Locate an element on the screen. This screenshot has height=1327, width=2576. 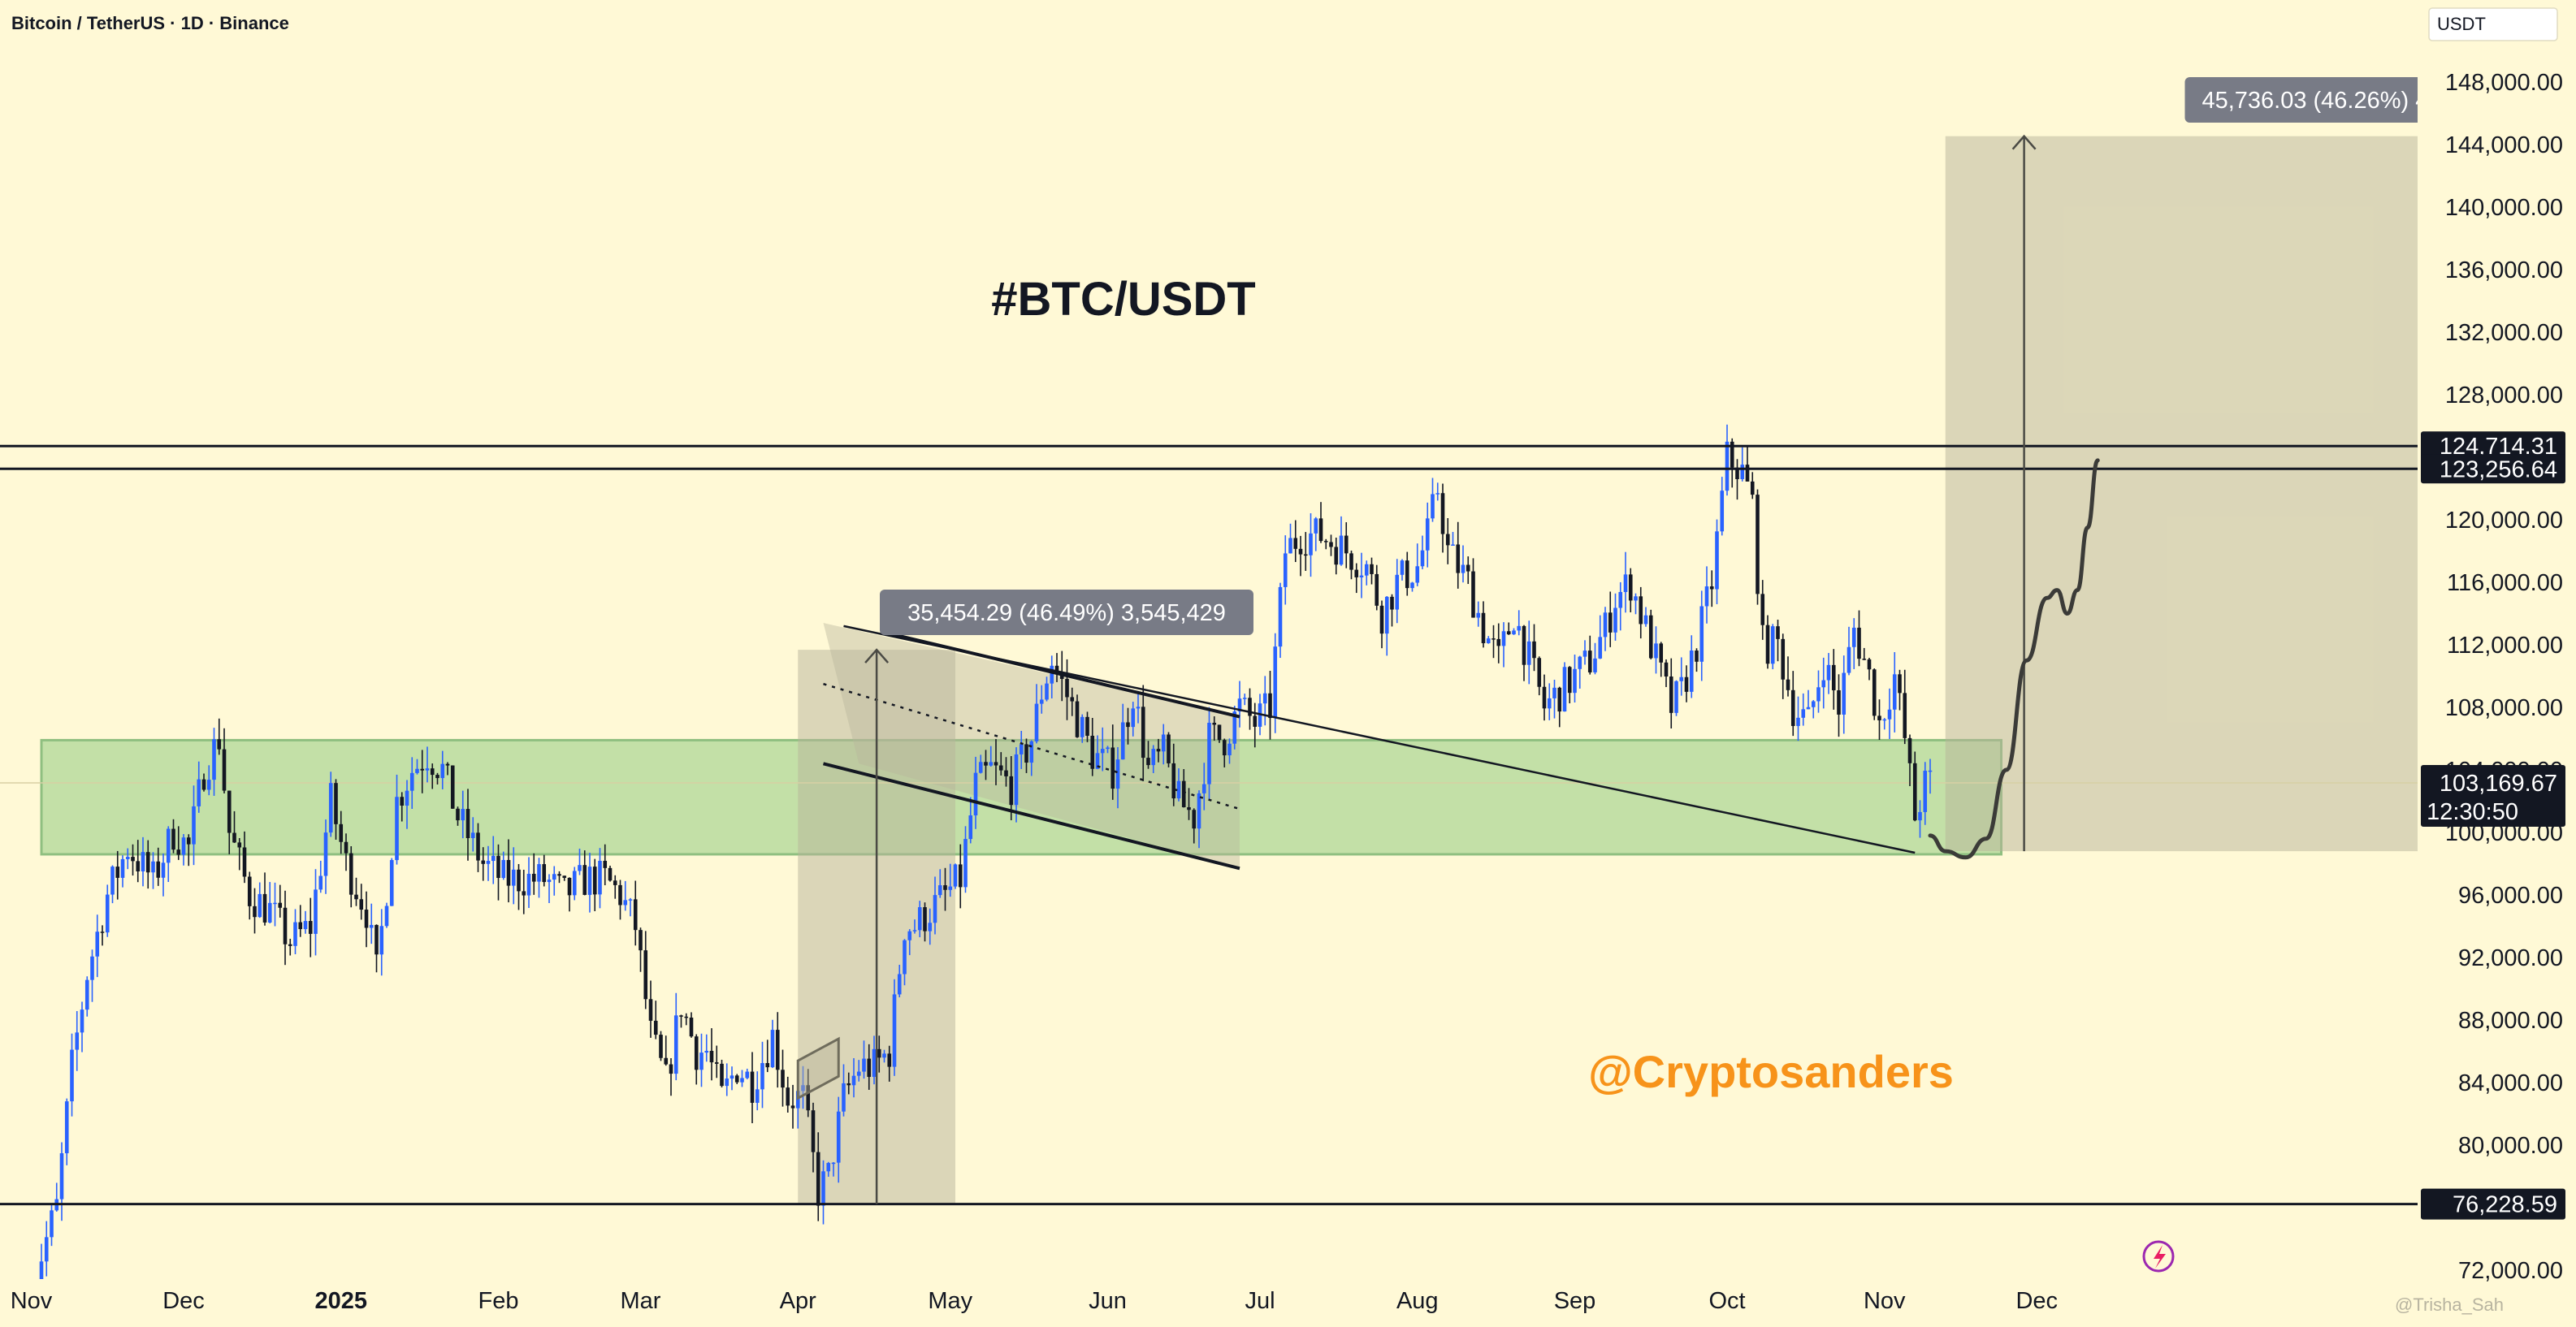
measure-label-past: 35,454.29 (46.49%) 3,545,429 is located at coordinates (1066, 613).